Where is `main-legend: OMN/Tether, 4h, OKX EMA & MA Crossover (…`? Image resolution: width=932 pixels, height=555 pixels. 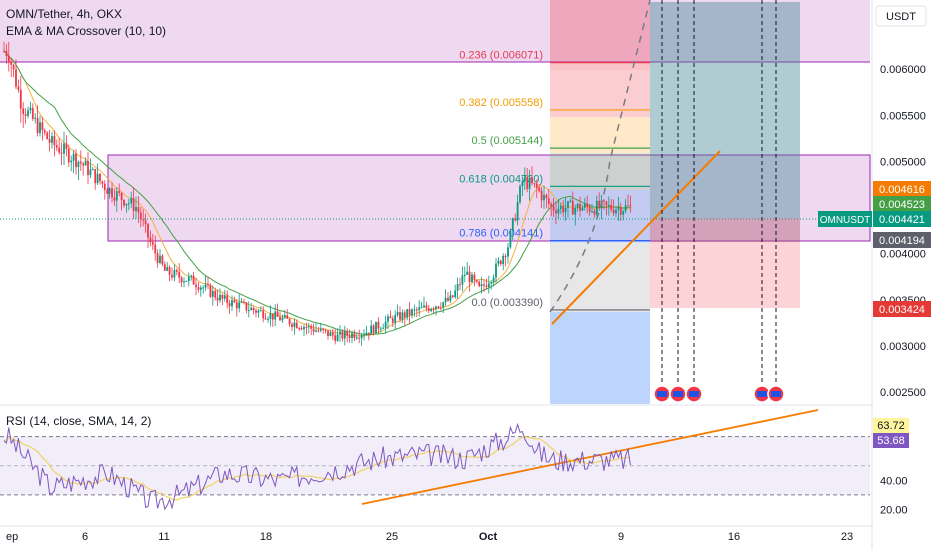 main-legend: OMN/Tether, 4h, OKX EMA & MA Crossover (… is located at coordinates (86, 23).